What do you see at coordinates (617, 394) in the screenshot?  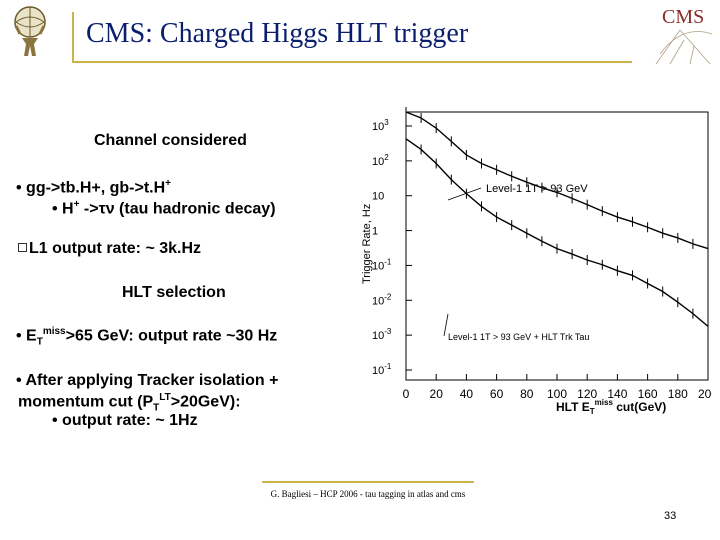 I see `x-tick-label: 140` at bounding box center [617, 394].